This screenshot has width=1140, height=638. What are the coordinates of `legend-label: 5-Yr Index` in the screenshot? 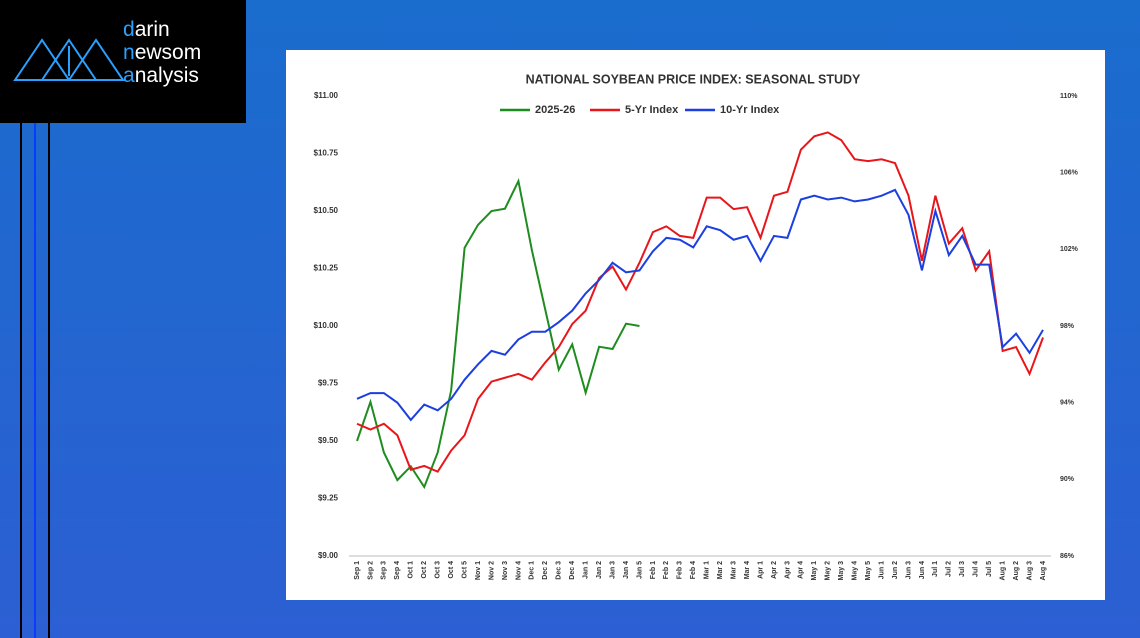 It's located at (652, 110).